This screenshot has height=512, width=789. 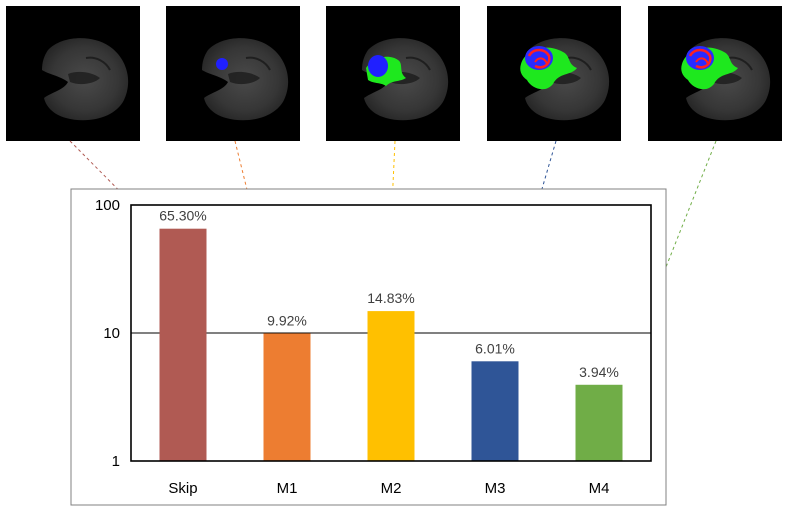 I want to click on bar-skip, so click(x=183, y=344).